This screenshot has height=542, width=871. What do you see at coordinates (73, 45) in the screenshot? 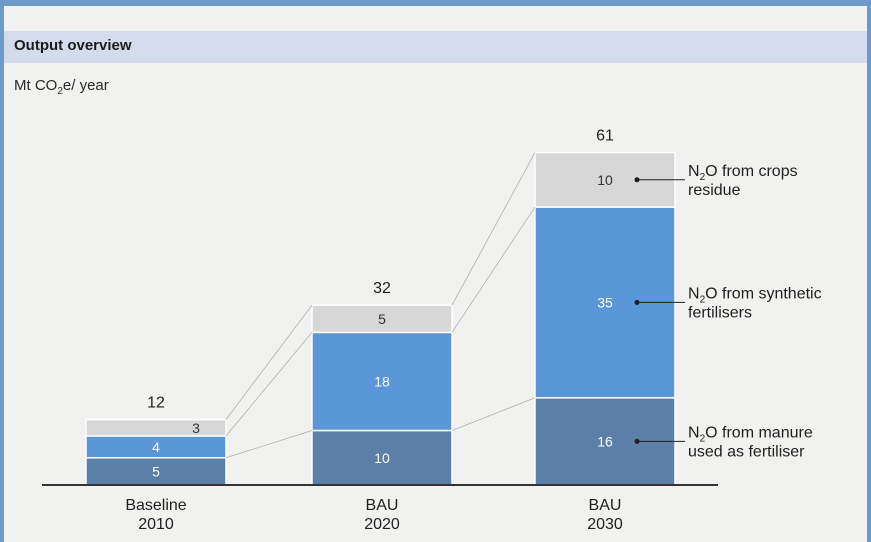
I see `panel-title: Output overview` at bounding box center [73, 45].